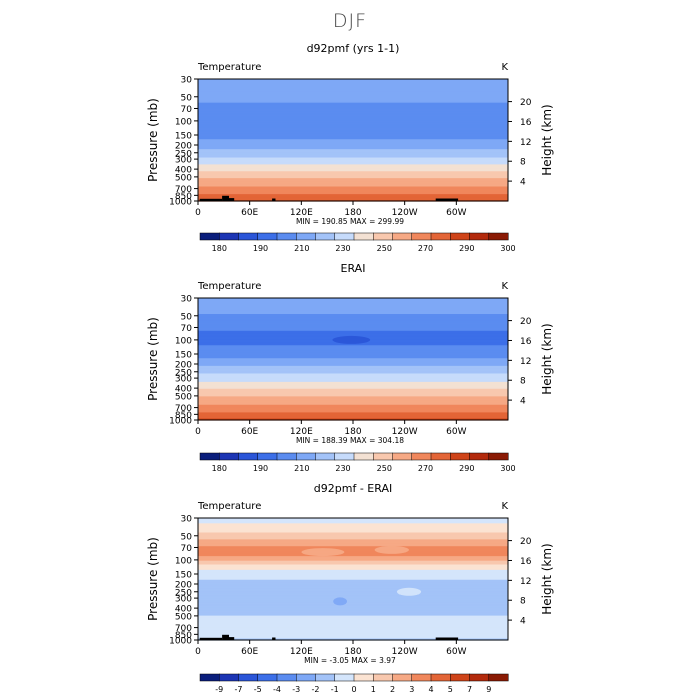  Describe the element at coordinates (183, 341) in the screenshot. I see `y-tick-label: 100` at that location.